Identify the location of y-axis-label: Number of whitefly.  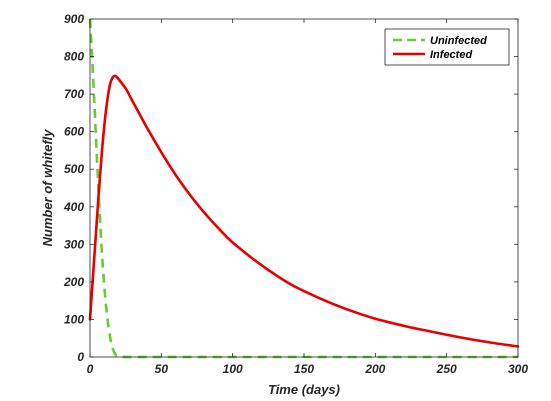
(47, 188).